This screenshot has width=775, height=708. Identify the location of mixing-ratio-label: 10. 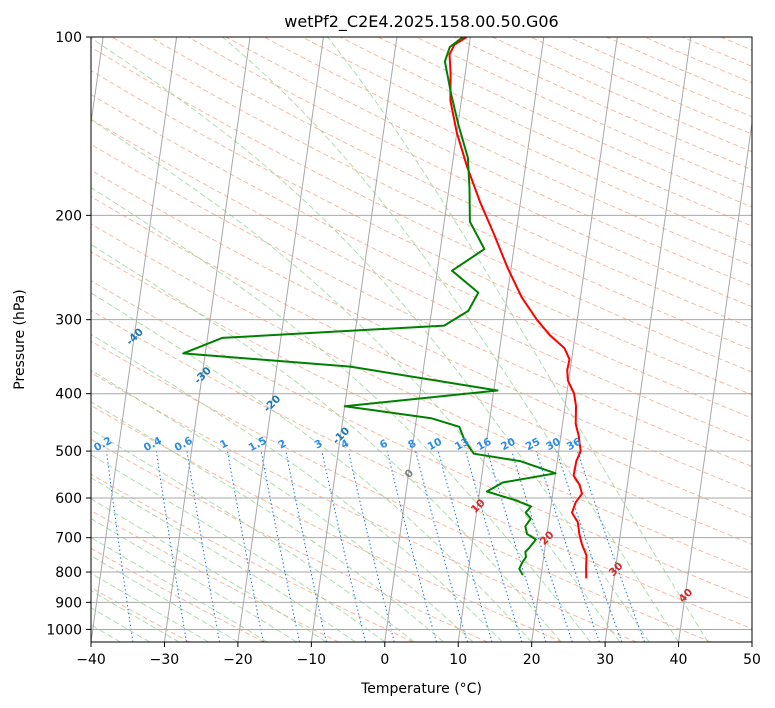
(435, 444).